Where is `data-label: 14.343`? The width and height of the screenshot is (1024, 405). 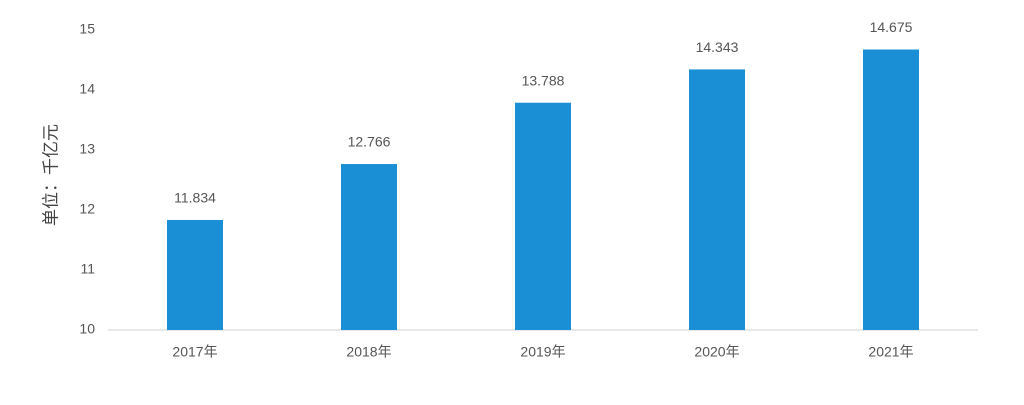
data-label: 14.343 is located at coordinates (717, 47).